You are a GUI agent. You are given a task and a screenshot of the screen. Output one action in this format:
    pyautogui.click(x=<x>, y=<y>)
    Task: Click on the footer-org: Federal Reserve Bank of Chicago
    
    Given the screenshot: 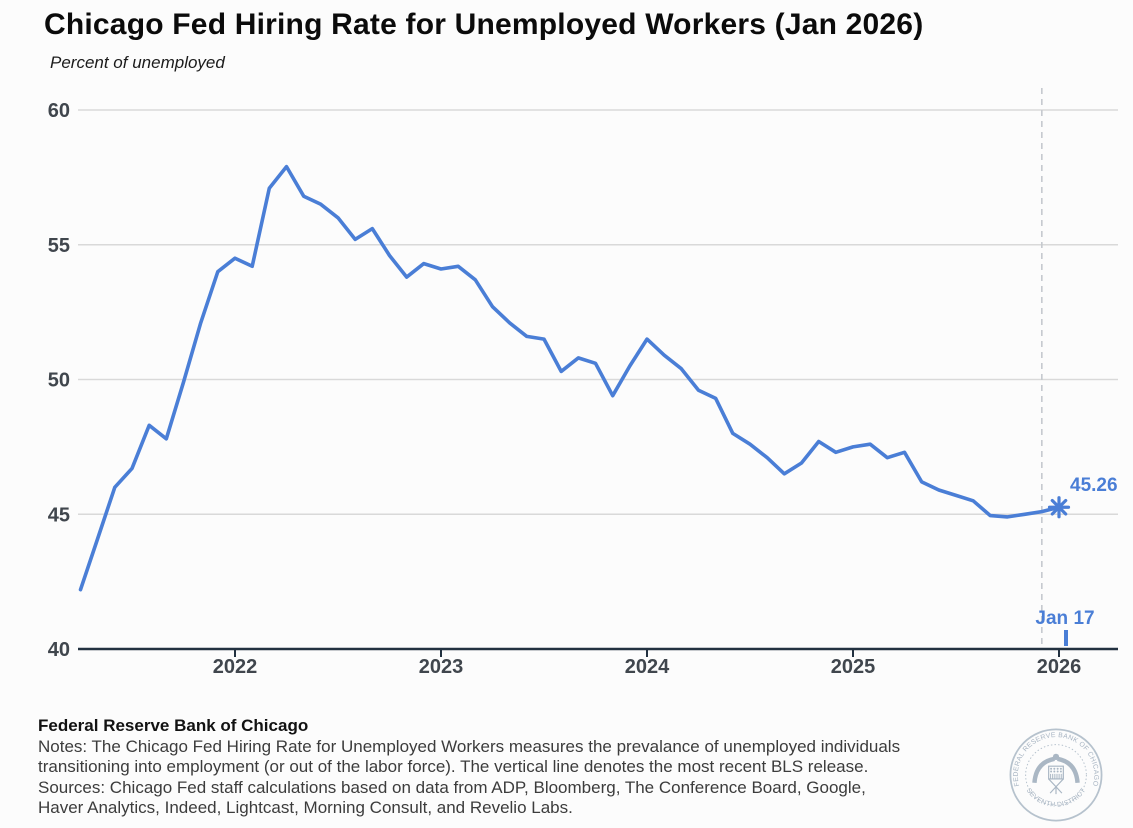 What is the action you would take?
    pyautogui.click(x=173, y=725)
    